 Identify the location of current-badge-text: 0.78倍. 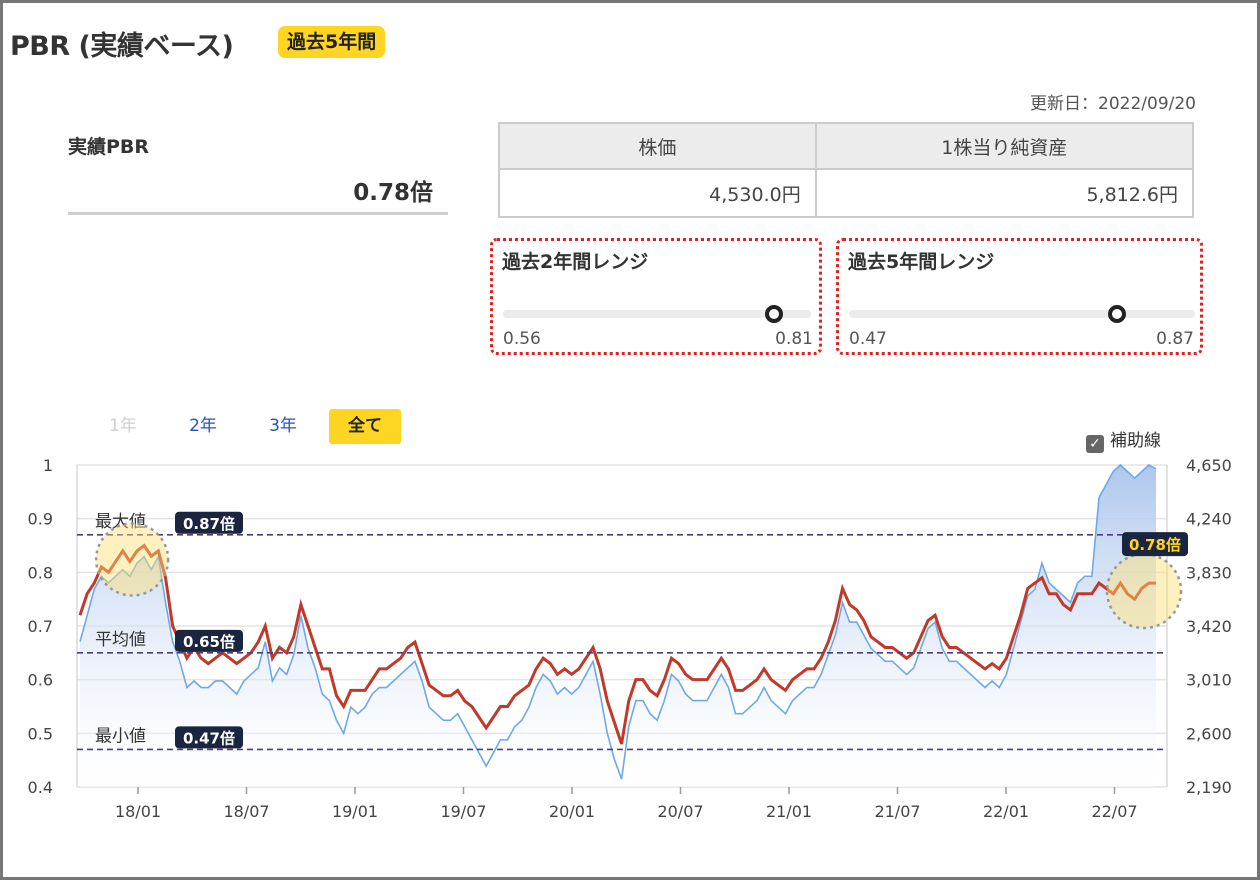
(1155, 545).